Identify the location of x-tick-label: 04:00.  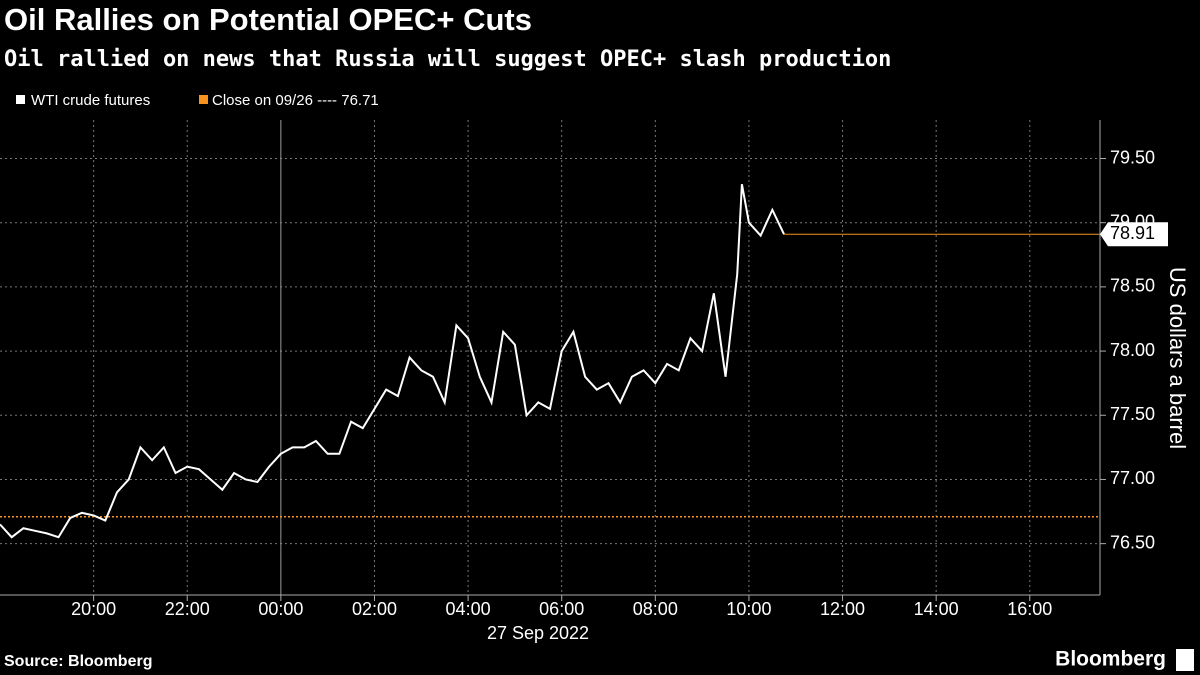
(468, 609).